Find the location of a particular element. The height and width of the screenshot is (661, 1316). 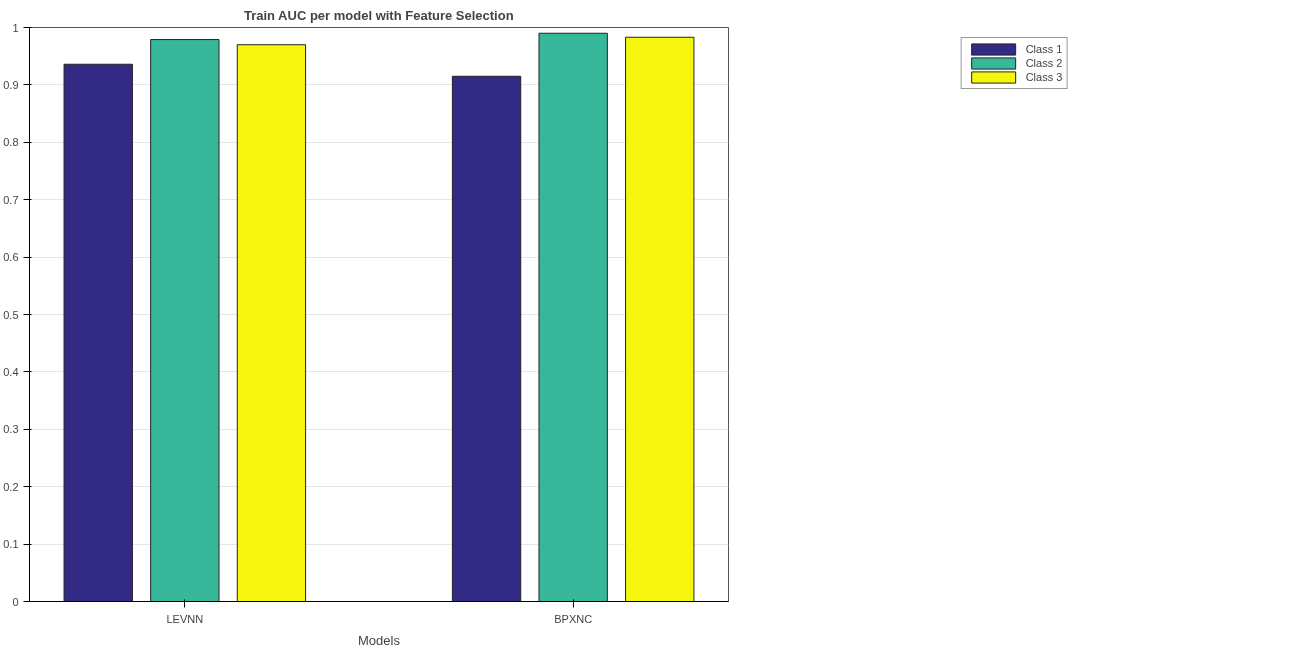

y-tick-label: 0.8 is located at coordinates (11, 142).